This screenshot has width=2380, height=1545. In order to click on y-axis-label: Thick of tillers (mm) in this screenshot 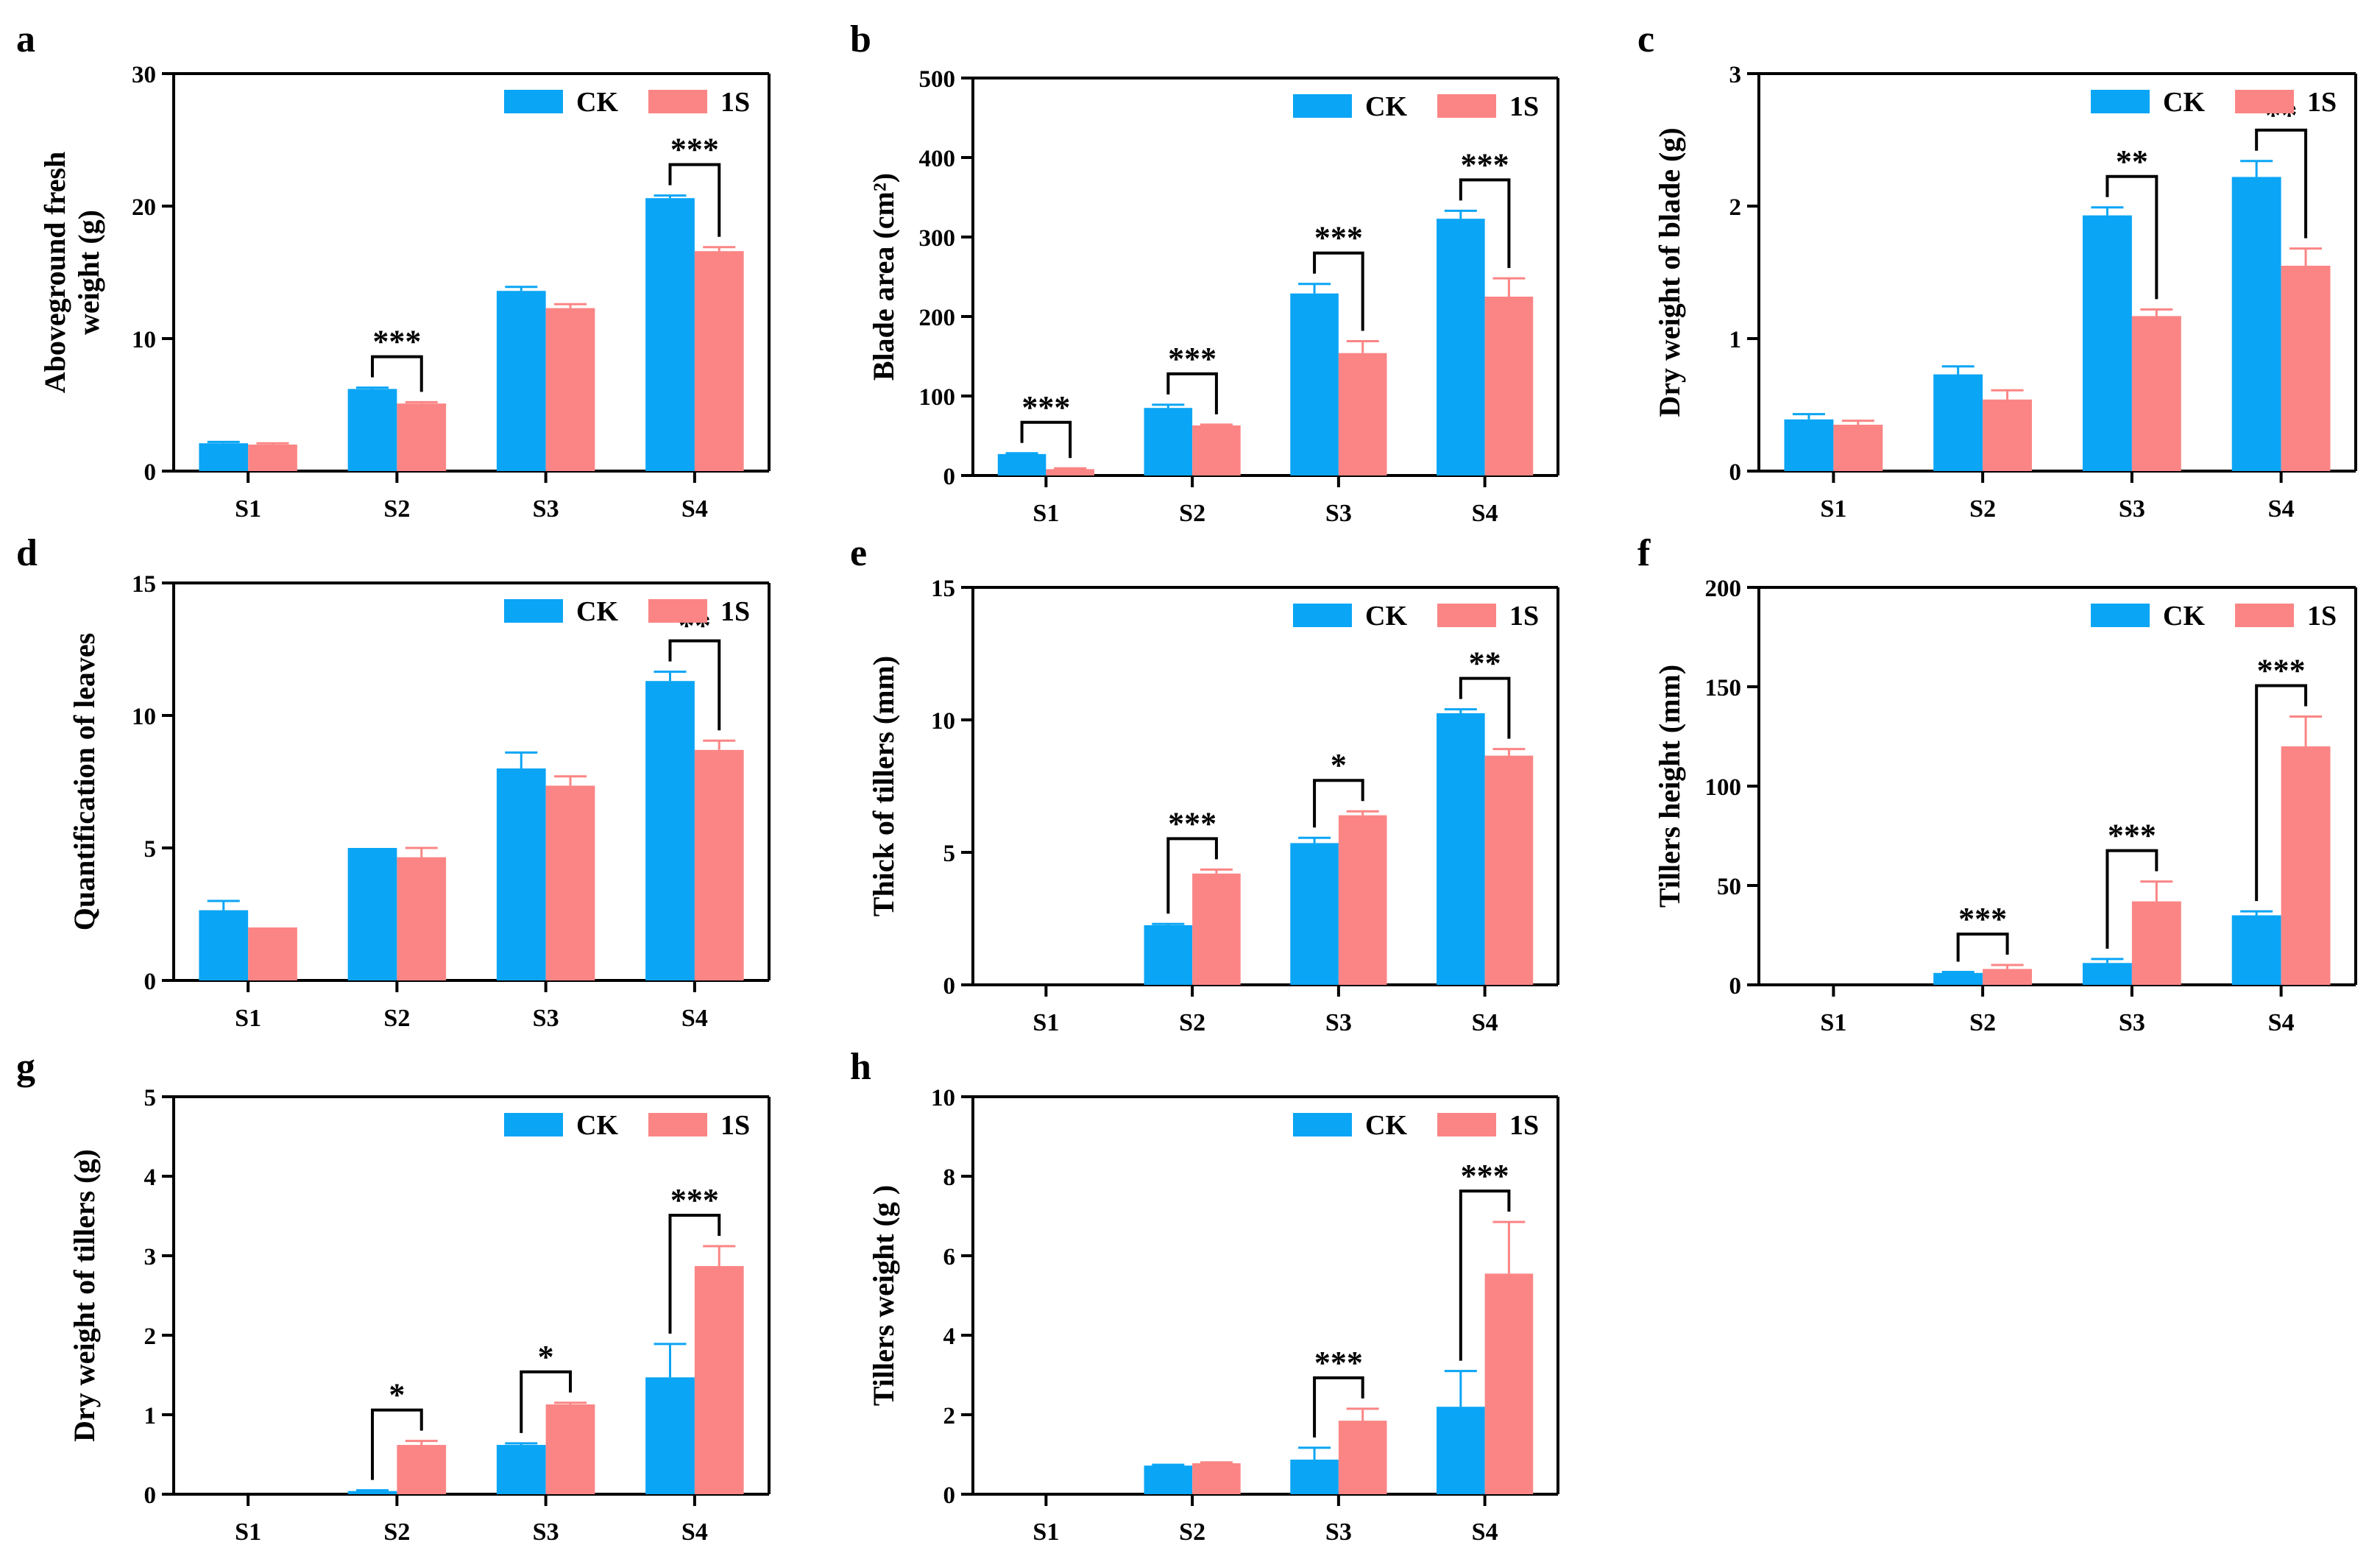, I will do `click(883, 786)`.